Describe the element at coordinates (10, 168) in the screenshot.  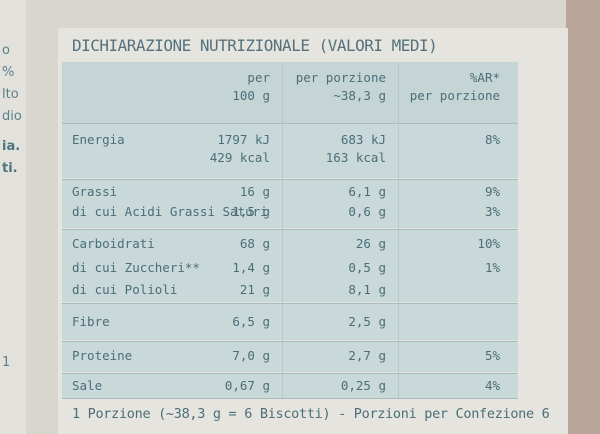
I see `left-text-fragment: ti.` at that location.